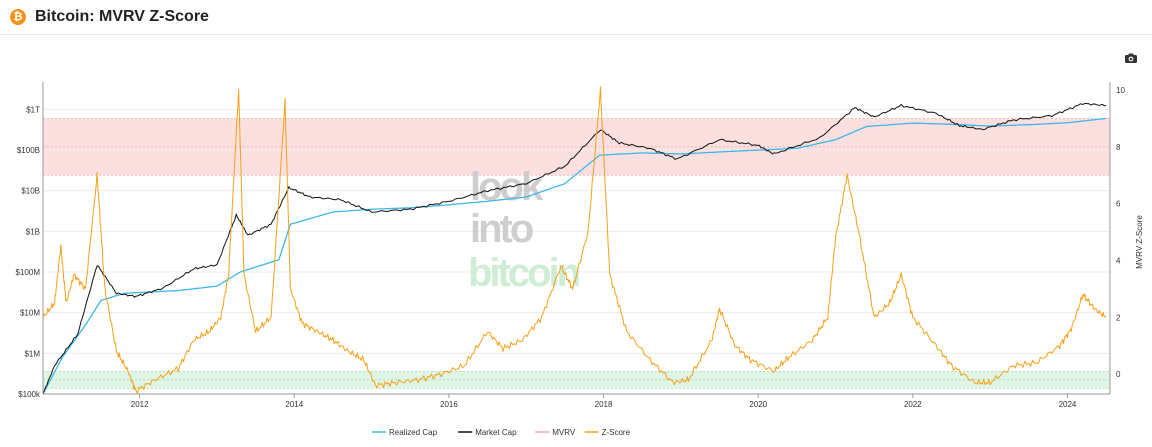  What do you see at coordinates (294, 404) in the screenshot?
I see `x-tick-label: 2014` at bounding box center [294, 404].